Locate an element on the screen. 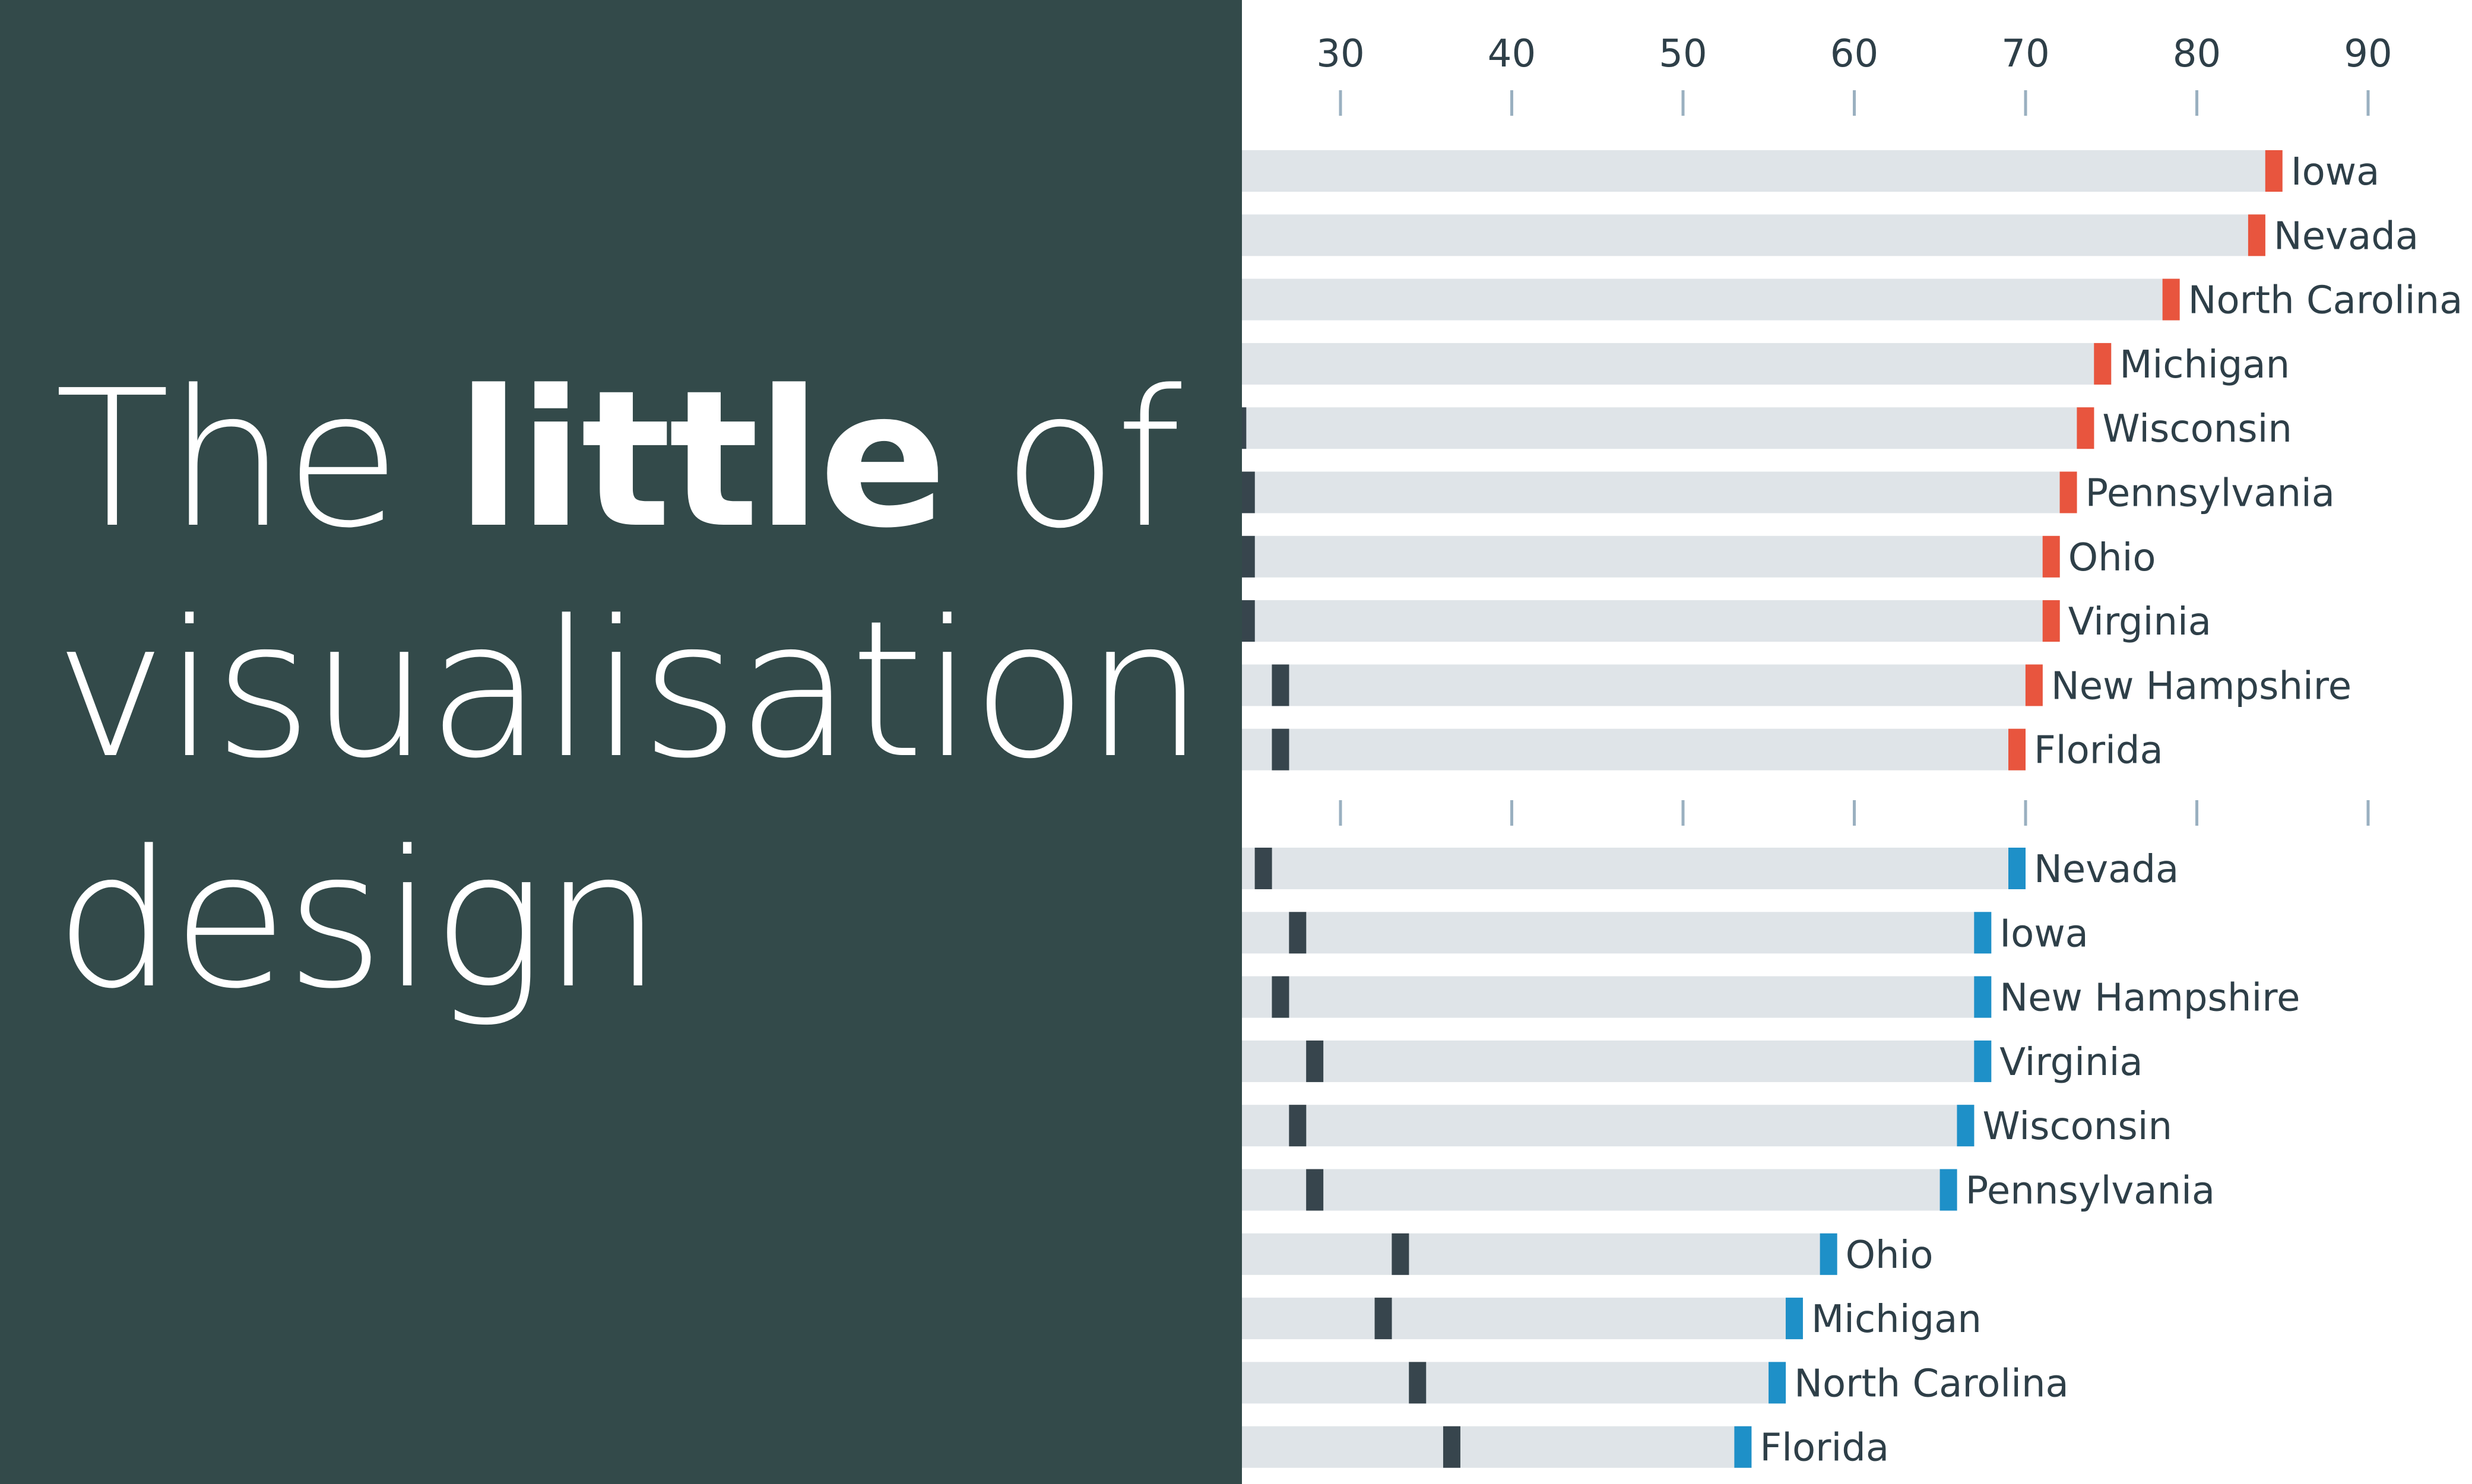 This screenshot has height=1484, width=2472. title-text: The is located at coordinates (256, 459).